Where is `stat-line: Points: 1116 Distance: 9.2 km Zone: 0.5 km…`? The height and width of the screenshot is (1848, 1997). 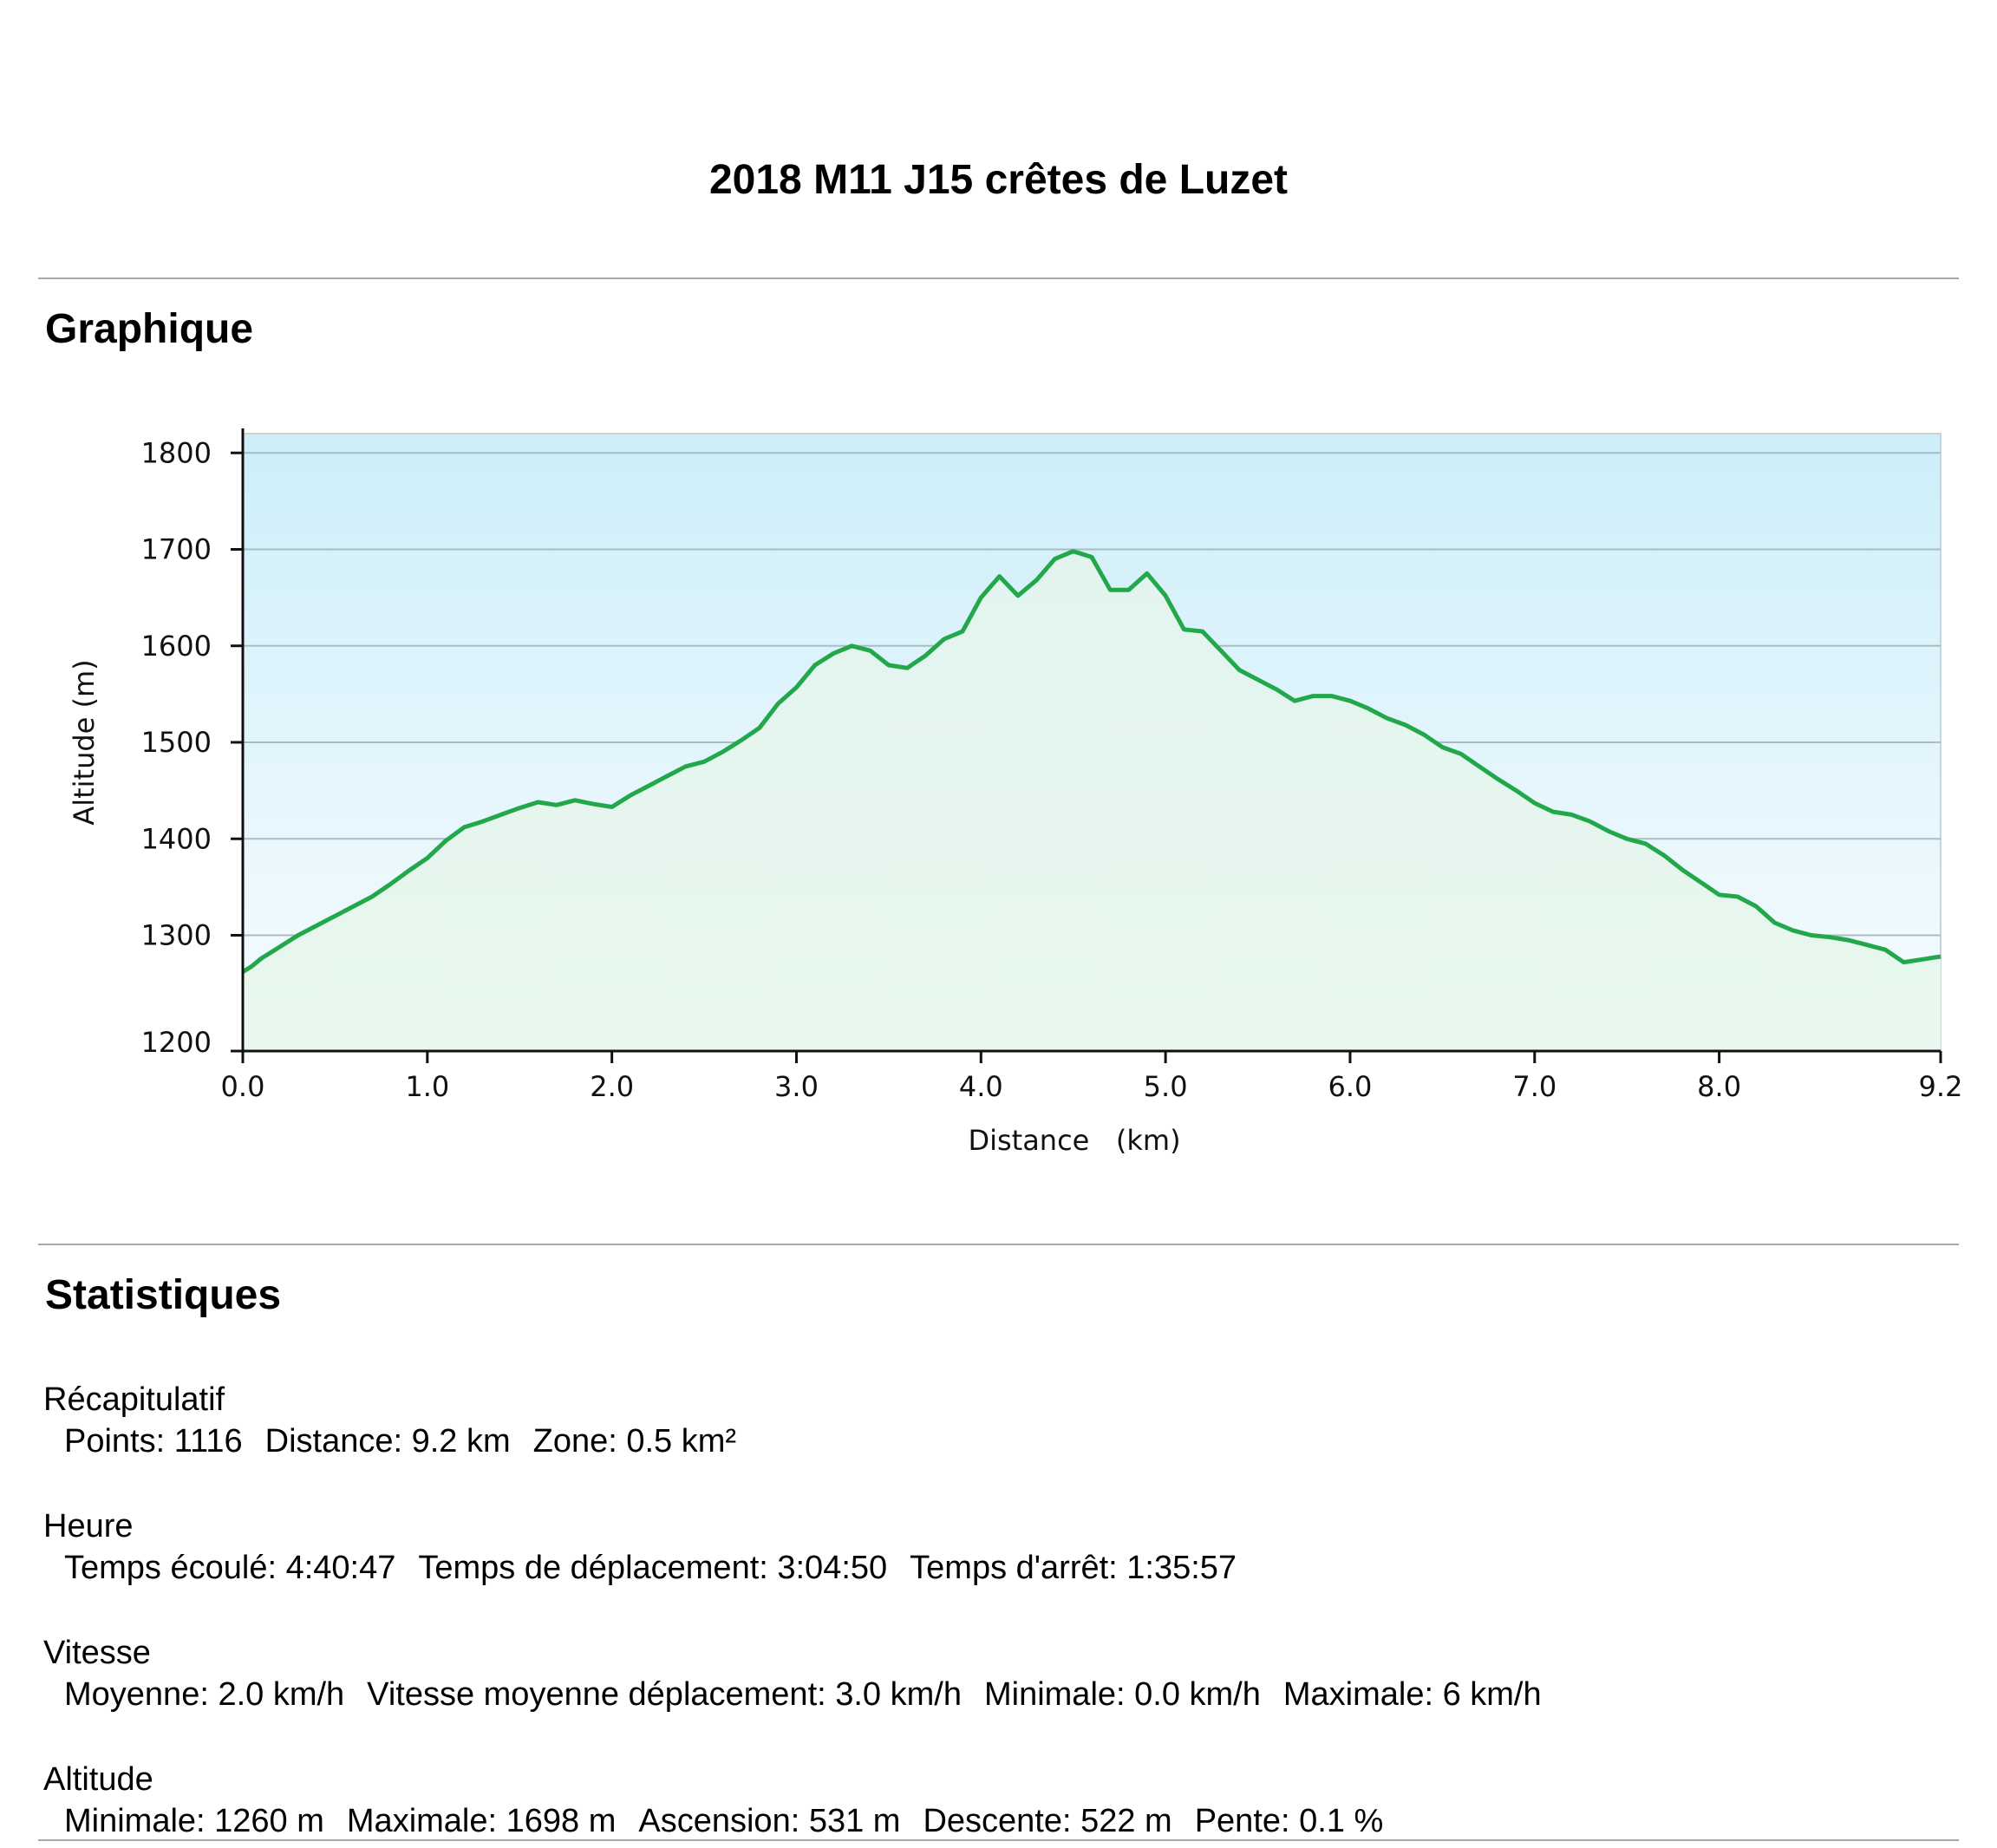 stat-line: Points: 1116 Distance: 9.2 km Zone: 0.5 km… is located at coordinates (401, 1441).